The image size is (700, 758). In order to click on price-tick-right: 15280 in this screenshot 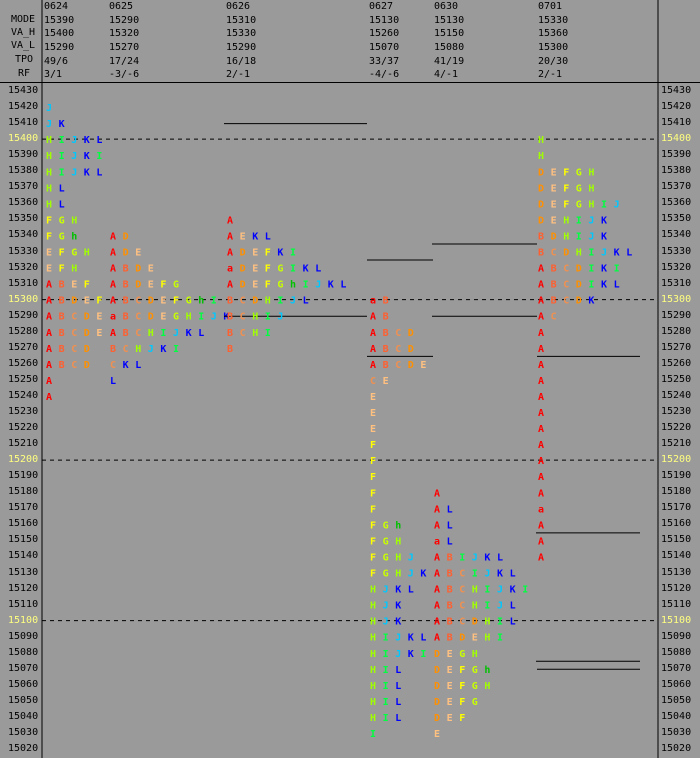, I will do `click(676, 331)`.